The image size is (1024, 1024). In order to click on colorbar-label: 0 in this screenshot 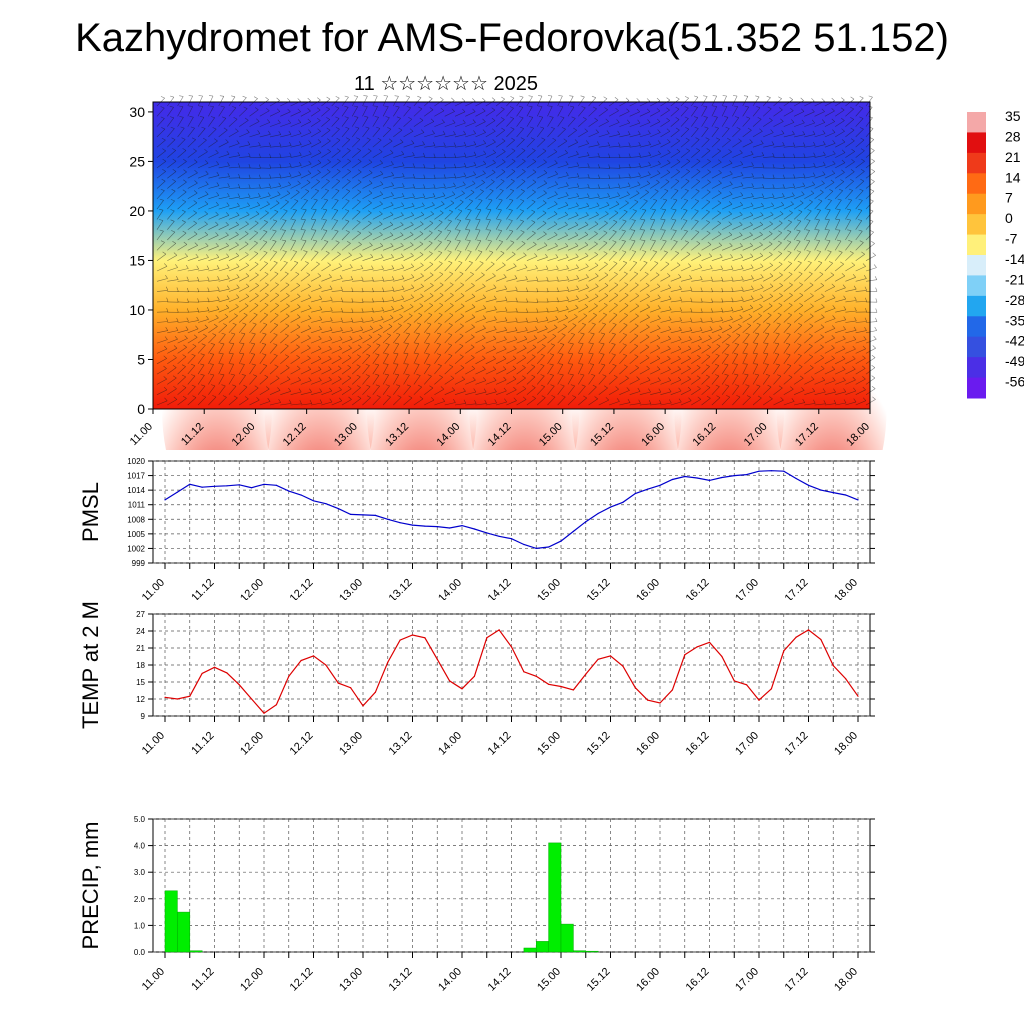, I will do `click(1009, 218)`.